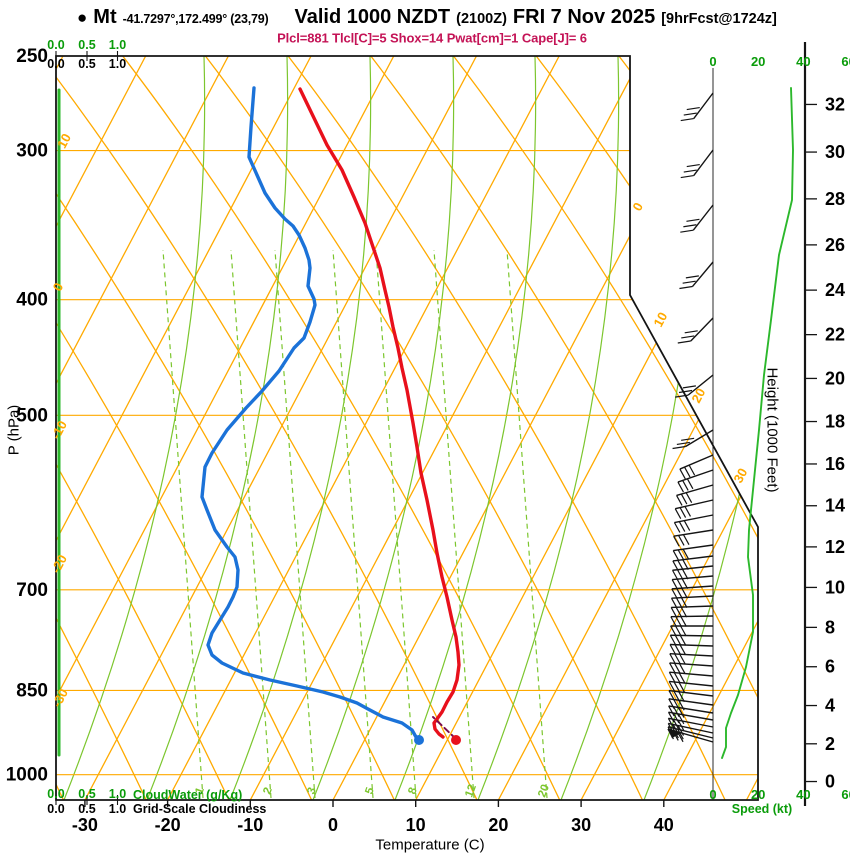  Describe the element at coordinates (86, 427) in the screenshot. I see `cloud-scales: 0.00.00.00.00.50.50.50.51.01.01.01.0` at that location.